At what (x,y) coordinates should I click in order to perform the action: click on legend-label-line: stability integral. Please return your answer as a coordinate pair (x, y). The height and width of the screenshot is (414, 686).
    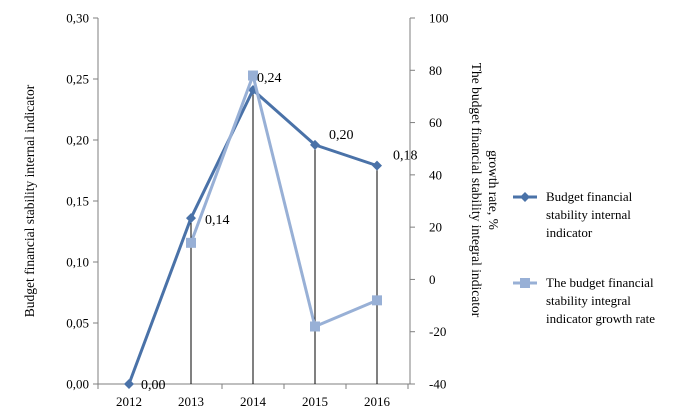
    Looking at the image, I should click on (588, 300).